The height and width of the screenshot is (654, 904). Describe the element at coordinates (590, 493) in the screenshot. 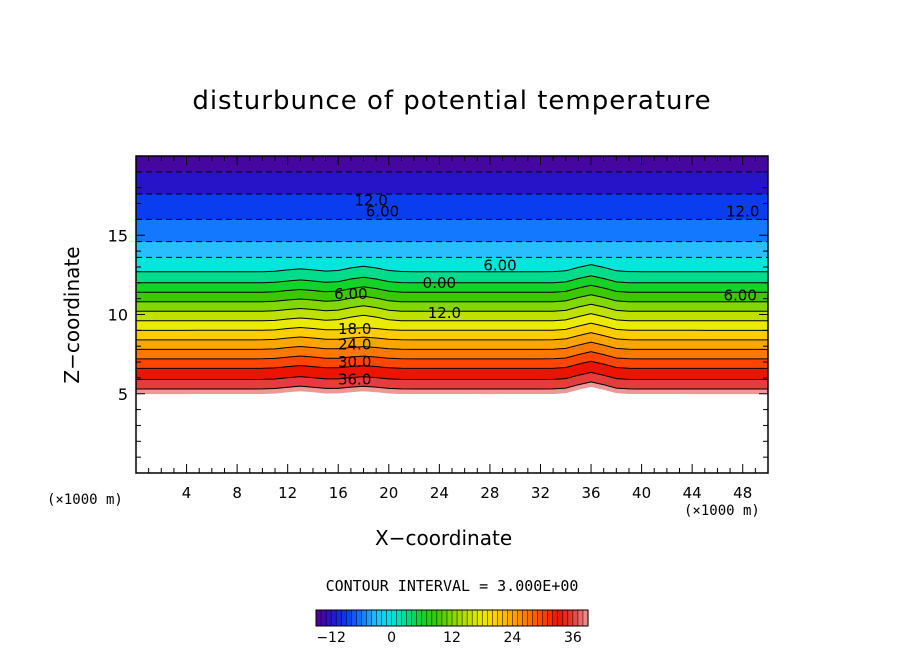

I see `x-tick-label: 36` at that location.